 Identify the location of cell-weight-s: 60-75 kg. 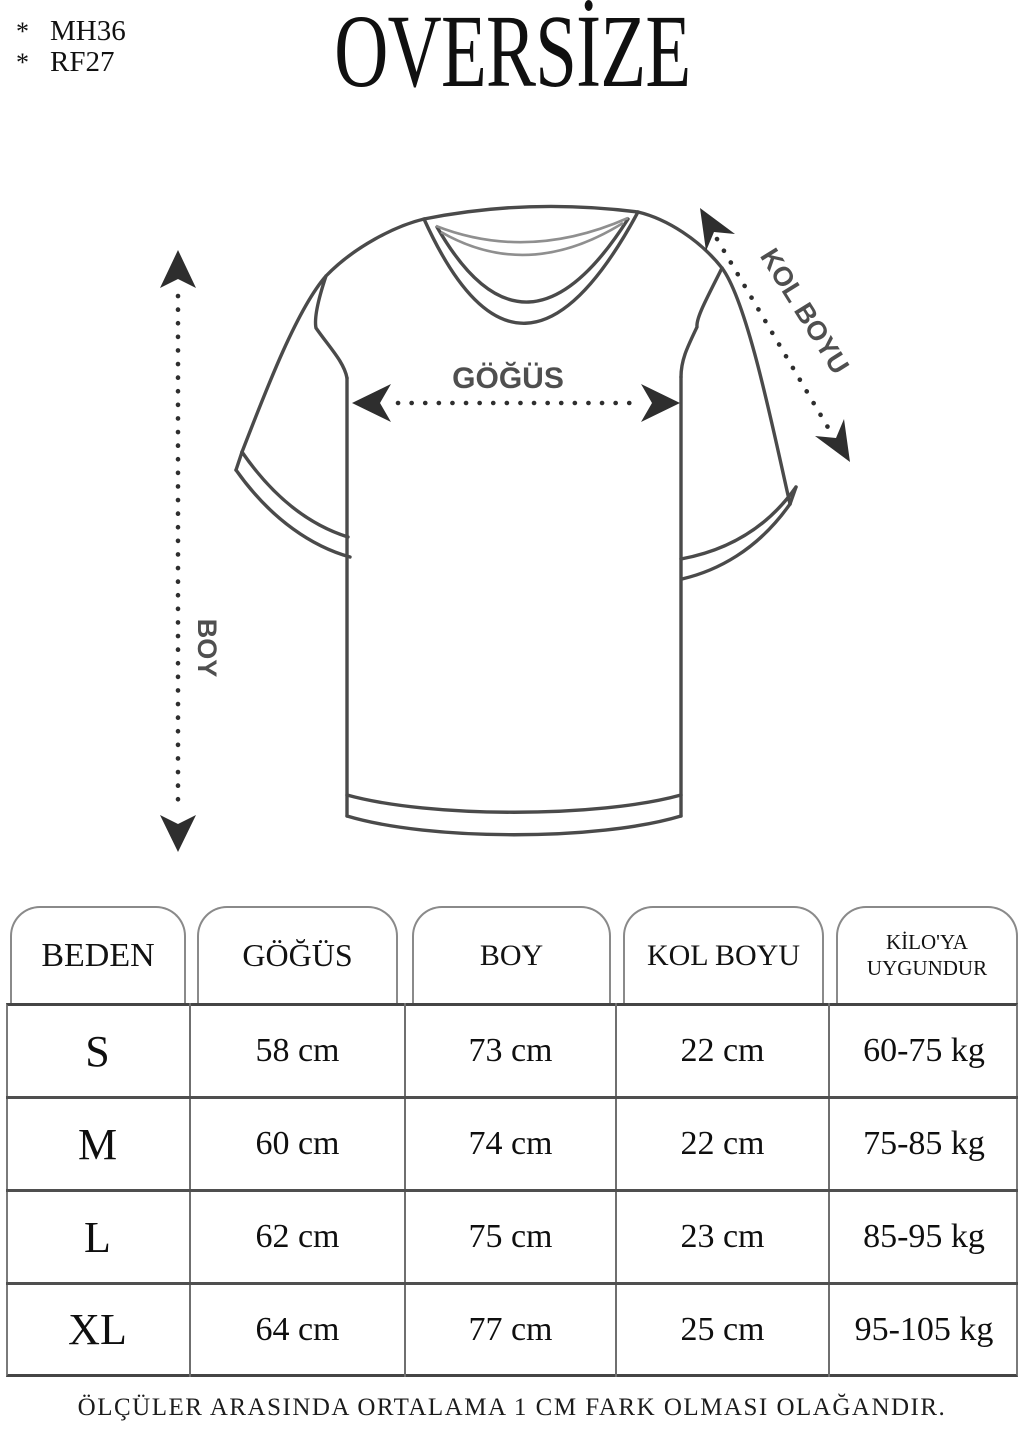
(924, 1050).